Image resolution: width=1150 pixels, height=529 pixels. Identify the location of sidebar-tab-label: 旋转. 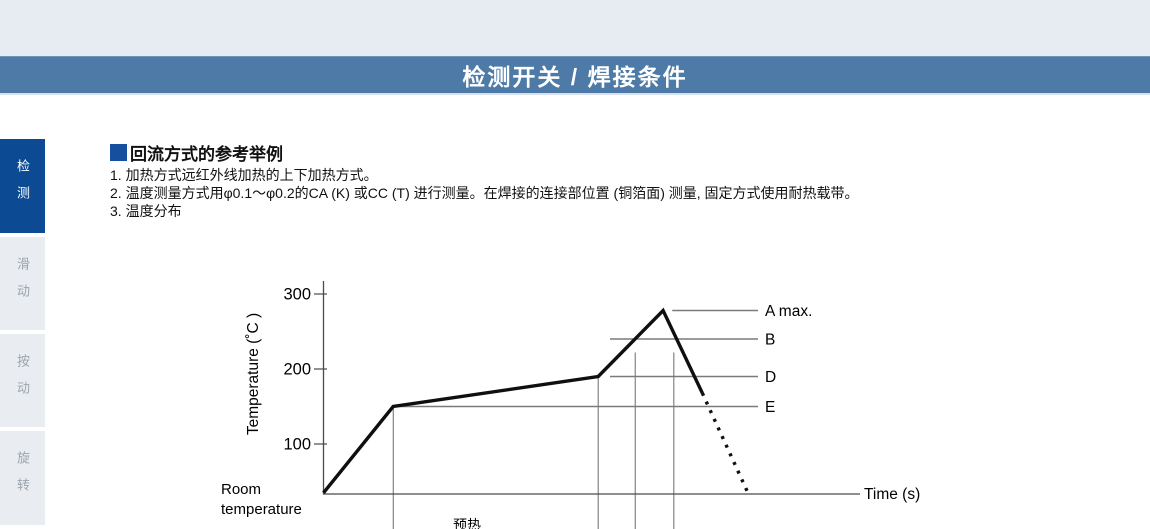
(22, 478).